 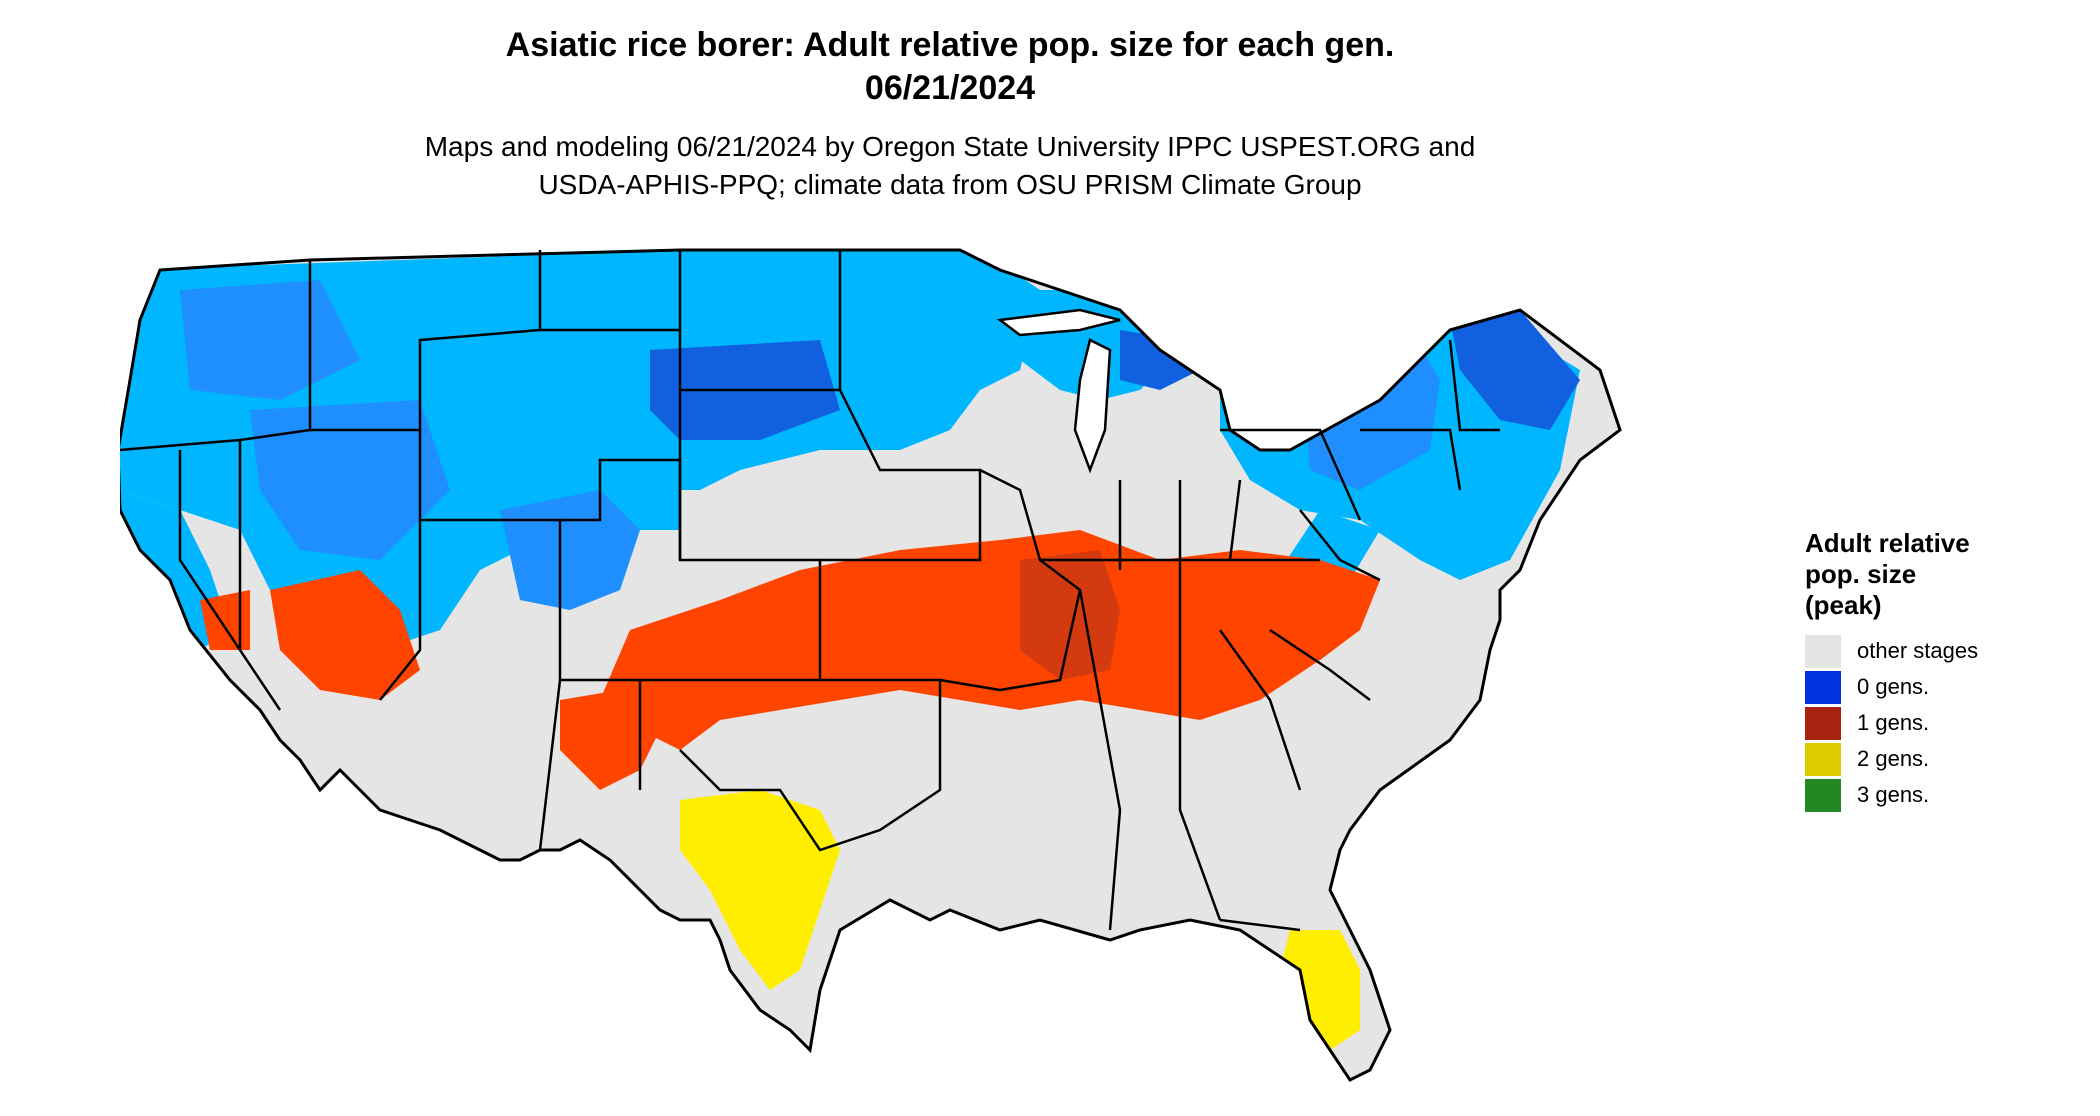 I want to click on legend-title-line-2: pop. size, so click(x=1861, y=574).